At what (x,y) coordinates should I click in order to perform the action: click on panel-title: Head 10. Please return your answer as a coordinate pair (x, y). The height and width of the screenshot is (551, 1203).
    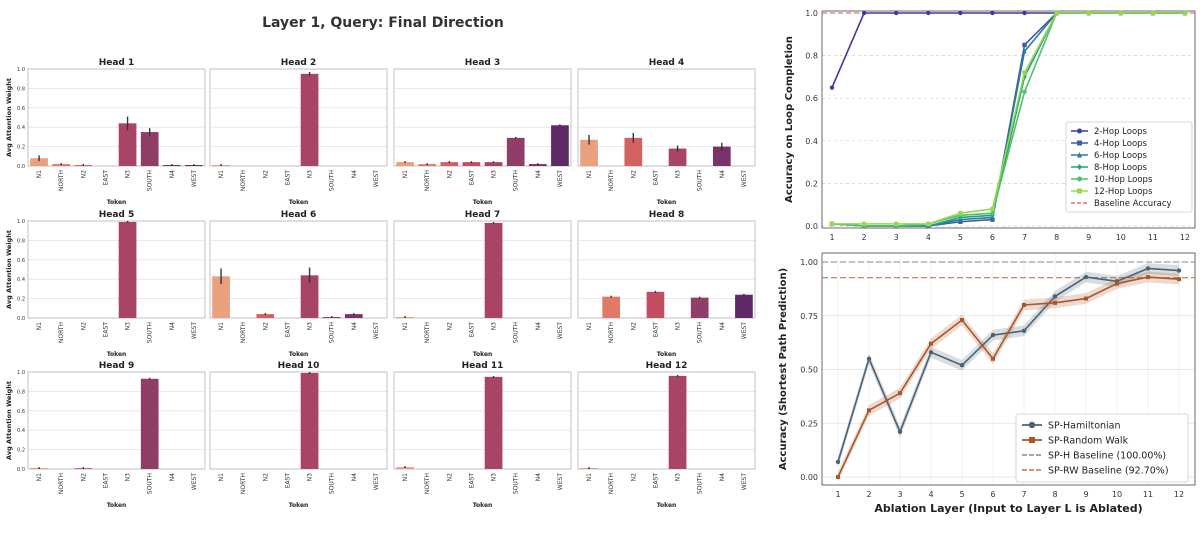
    Looking at the image, I should click on (299, 366).